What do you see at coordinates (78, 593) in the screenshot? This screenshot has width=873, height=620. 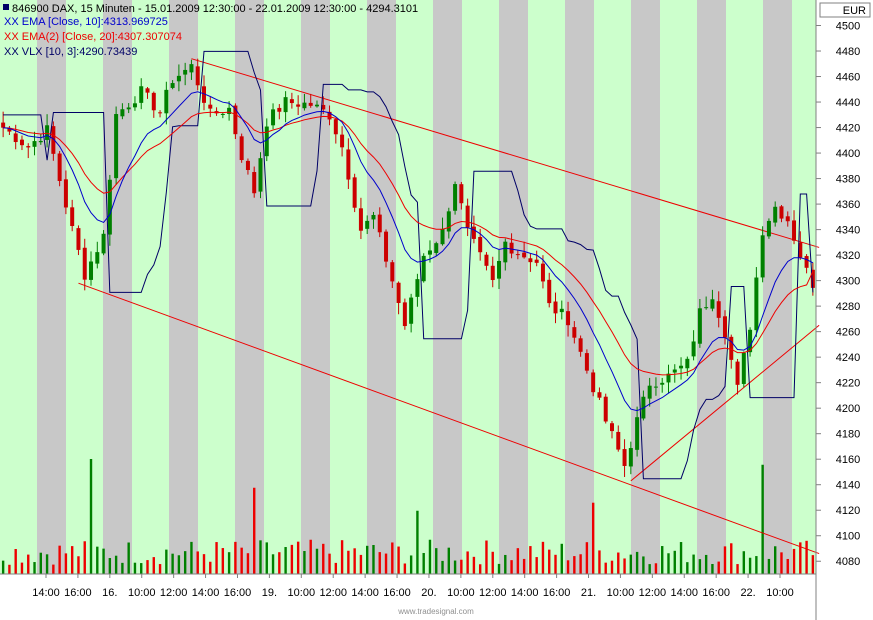 I see `x-tick-label: 16:00` at bounding box center [78, 593].